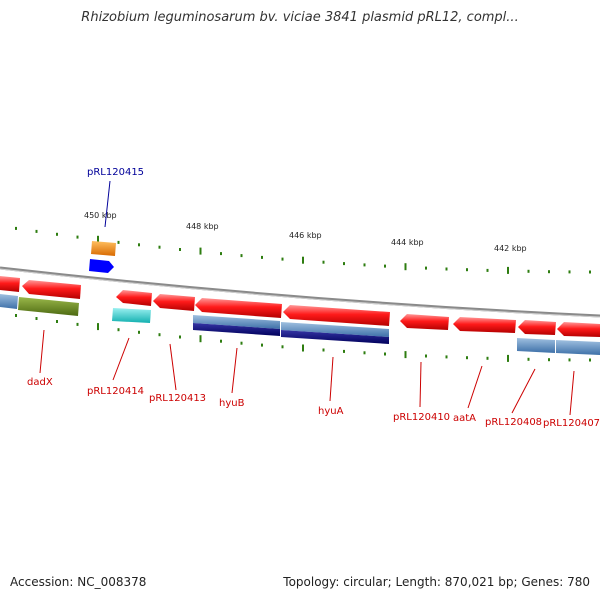 The width and height of the screenshot is (600, 600). What do you see at coordinates (115, 391) in the screenshot?
I see `gene-label-pRL120414: pRL120414` at bounding box center [115, 391].